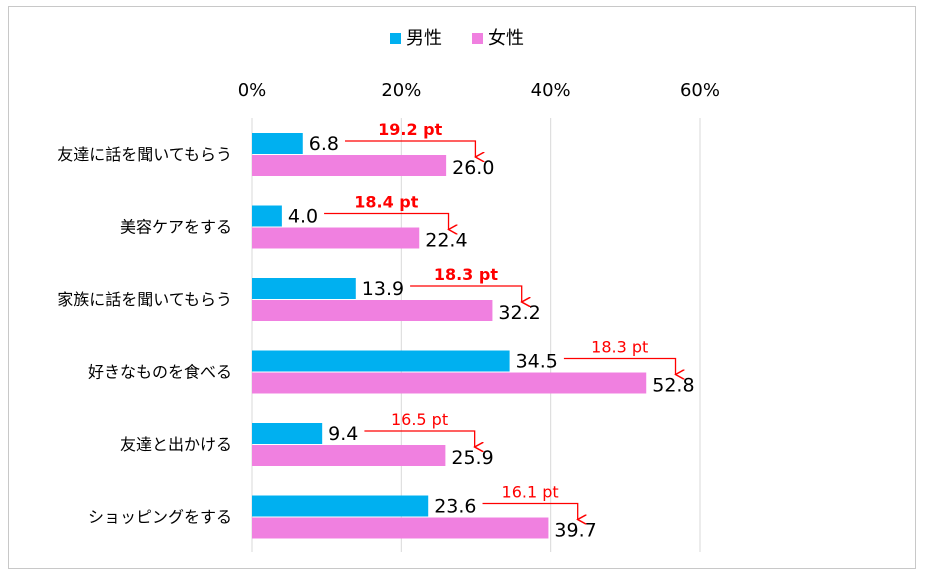 The height and width of the screenshot is (579, 926). What do you see at coordinates (530, 492) in the screenshot?
I see `difference-label: 16.1 pt` at bounding box center [530, 492].